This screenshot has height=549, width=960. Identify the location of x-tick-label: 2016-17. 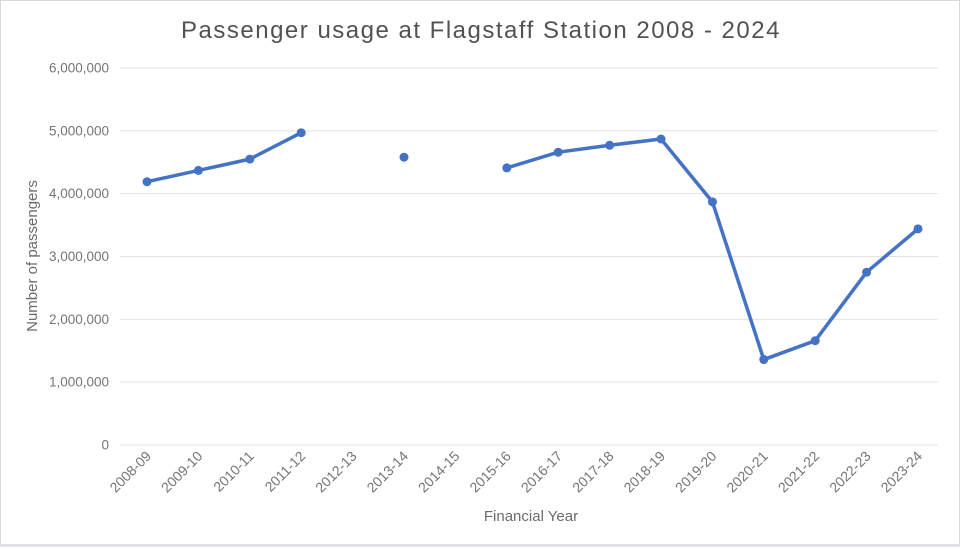
(542, 472).